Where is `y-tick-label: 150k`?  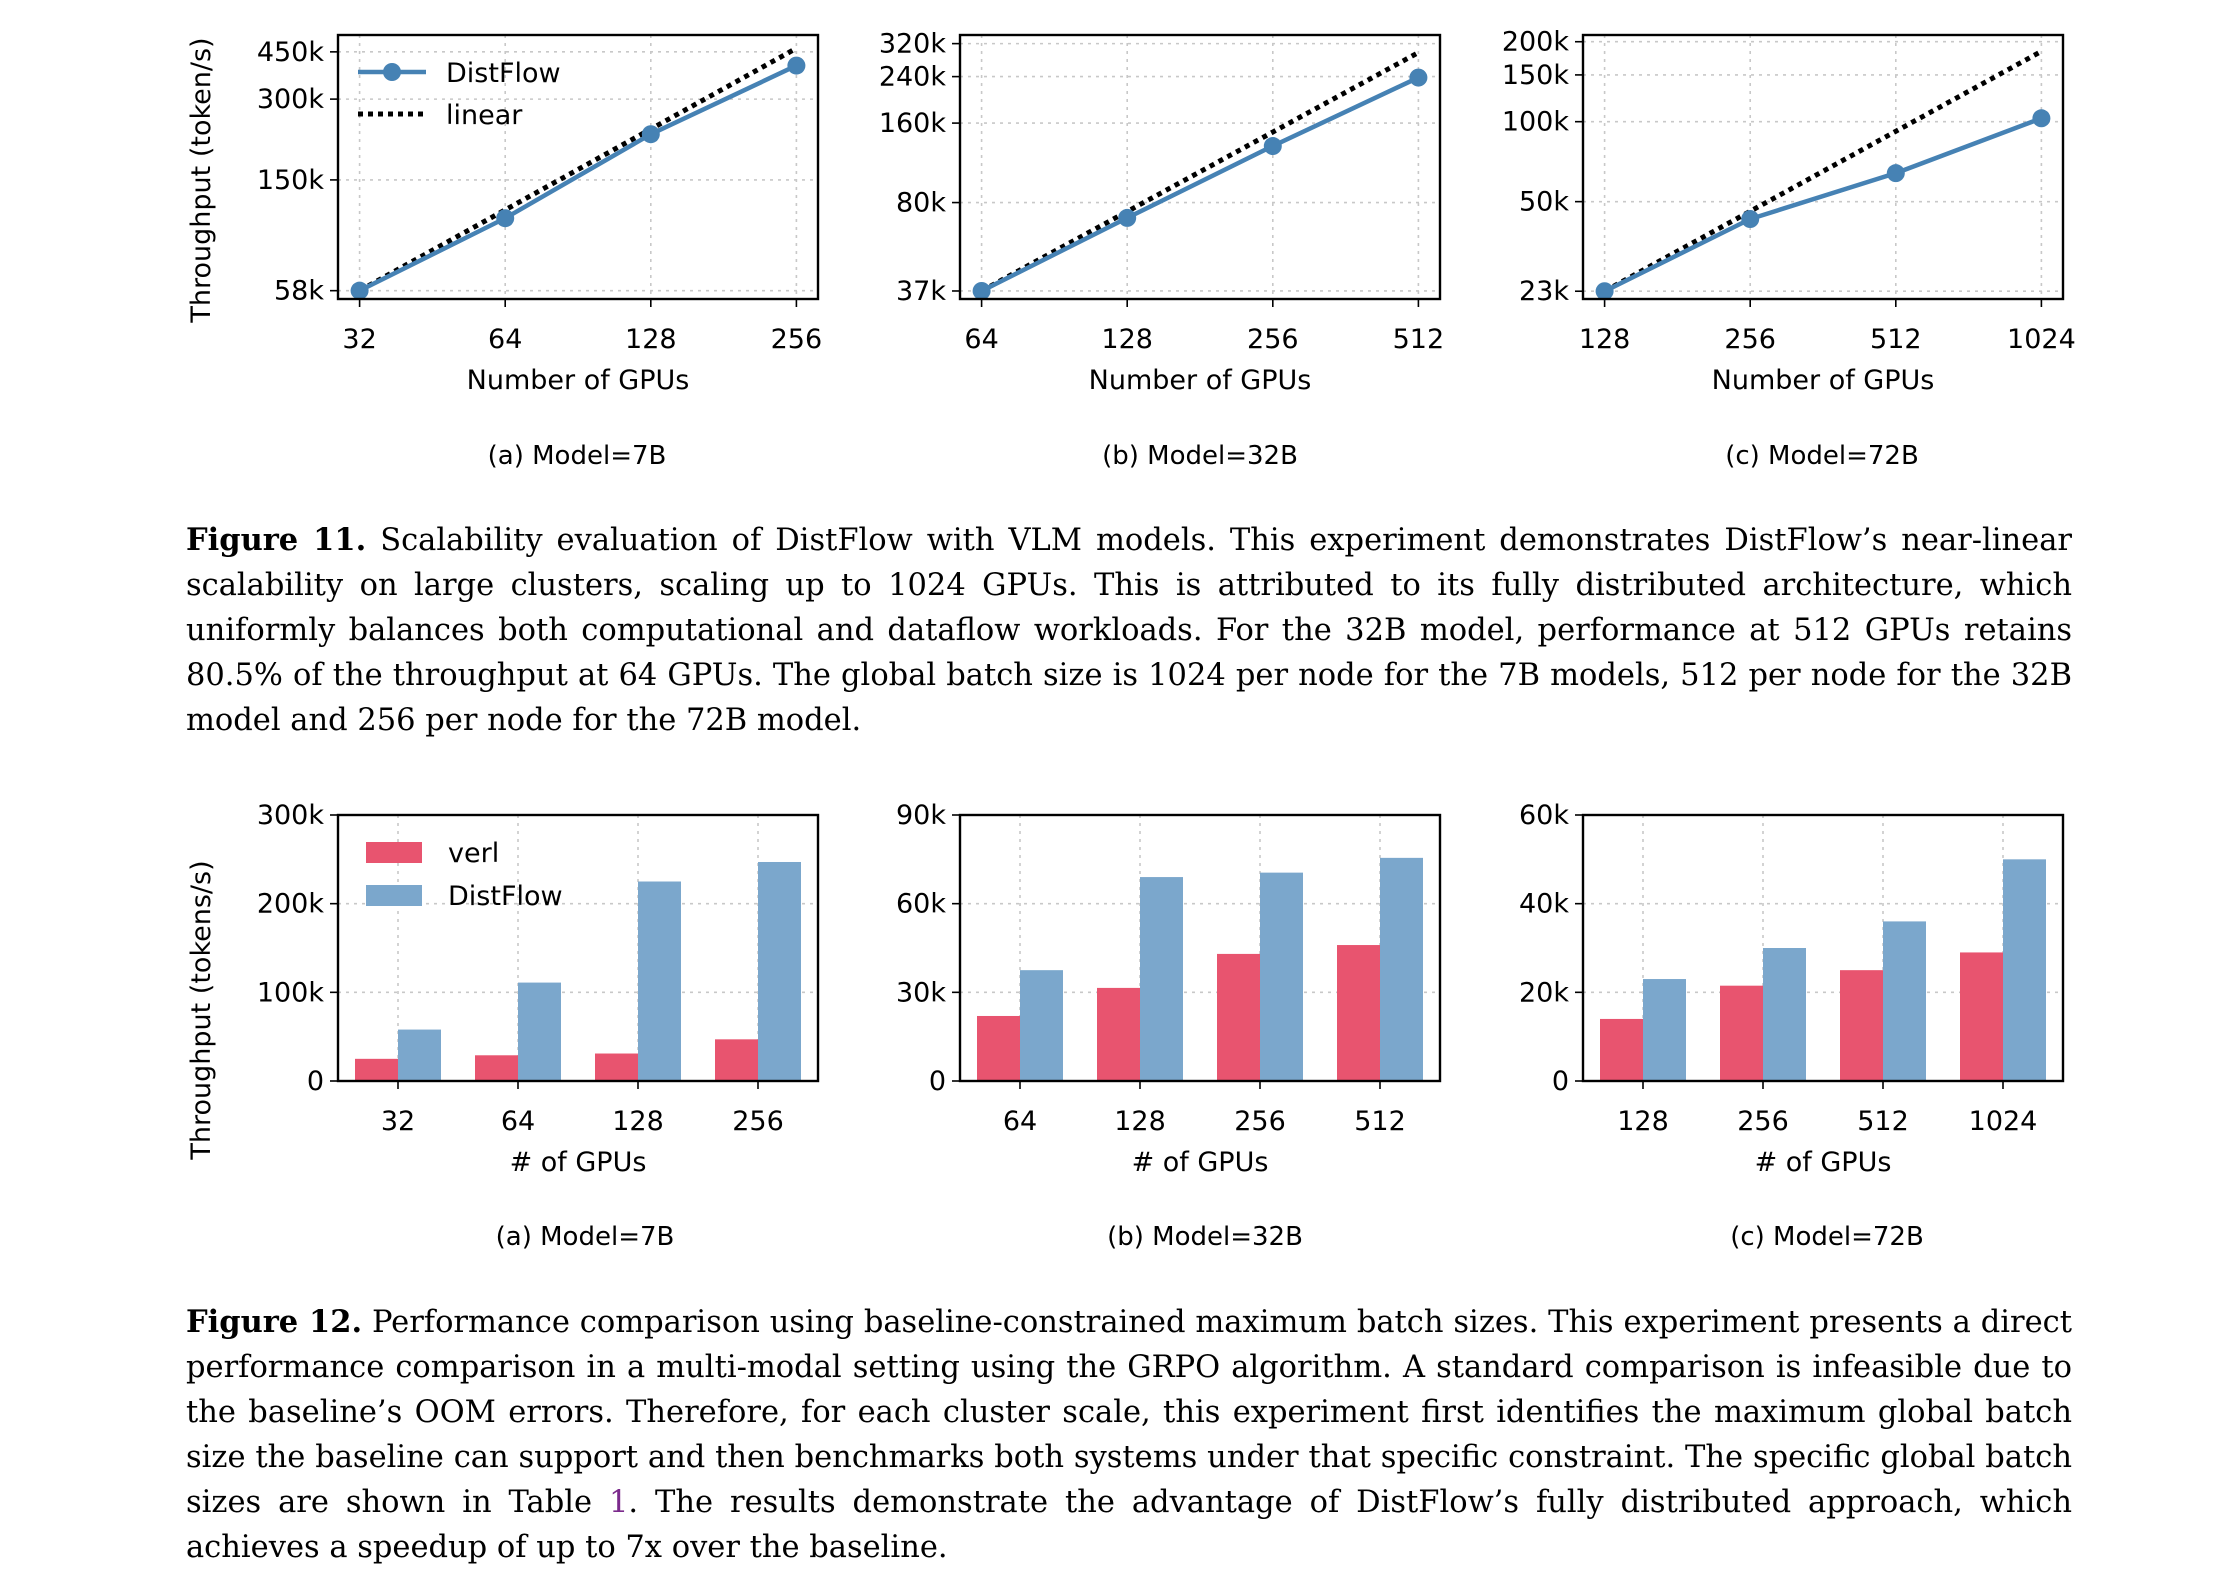 y-tick-label: 150k is located at coordinates (1536, 75).